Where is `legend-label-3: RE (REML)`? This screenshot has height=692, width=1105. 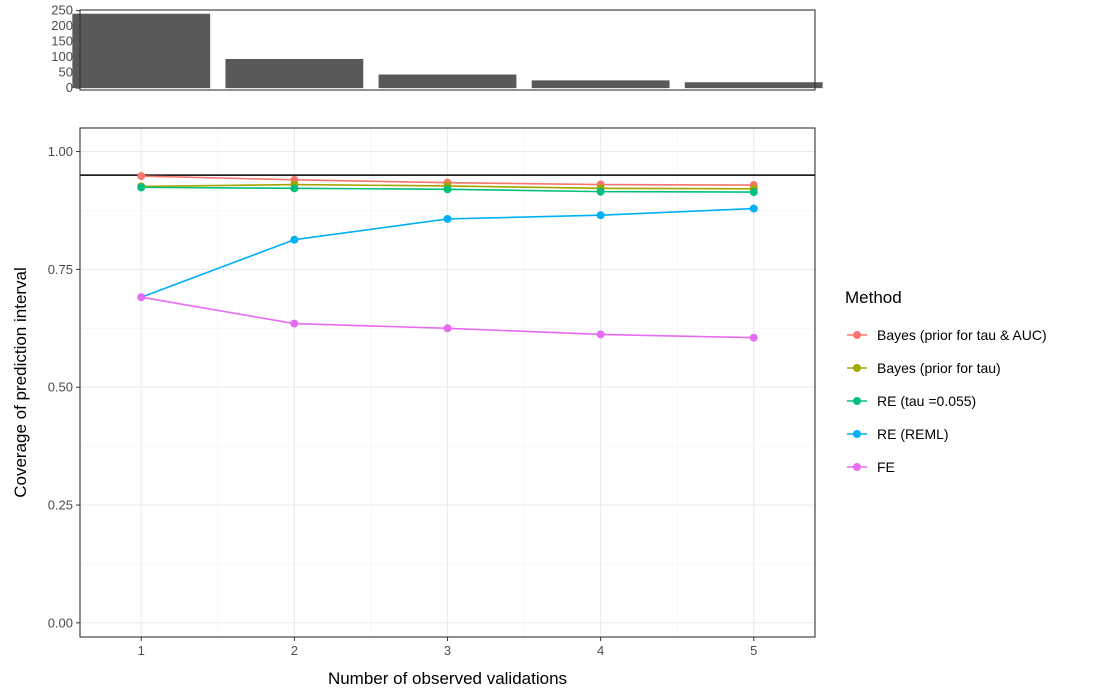 legend-label-3: RE (REML) is located at coordinates (913, 434).